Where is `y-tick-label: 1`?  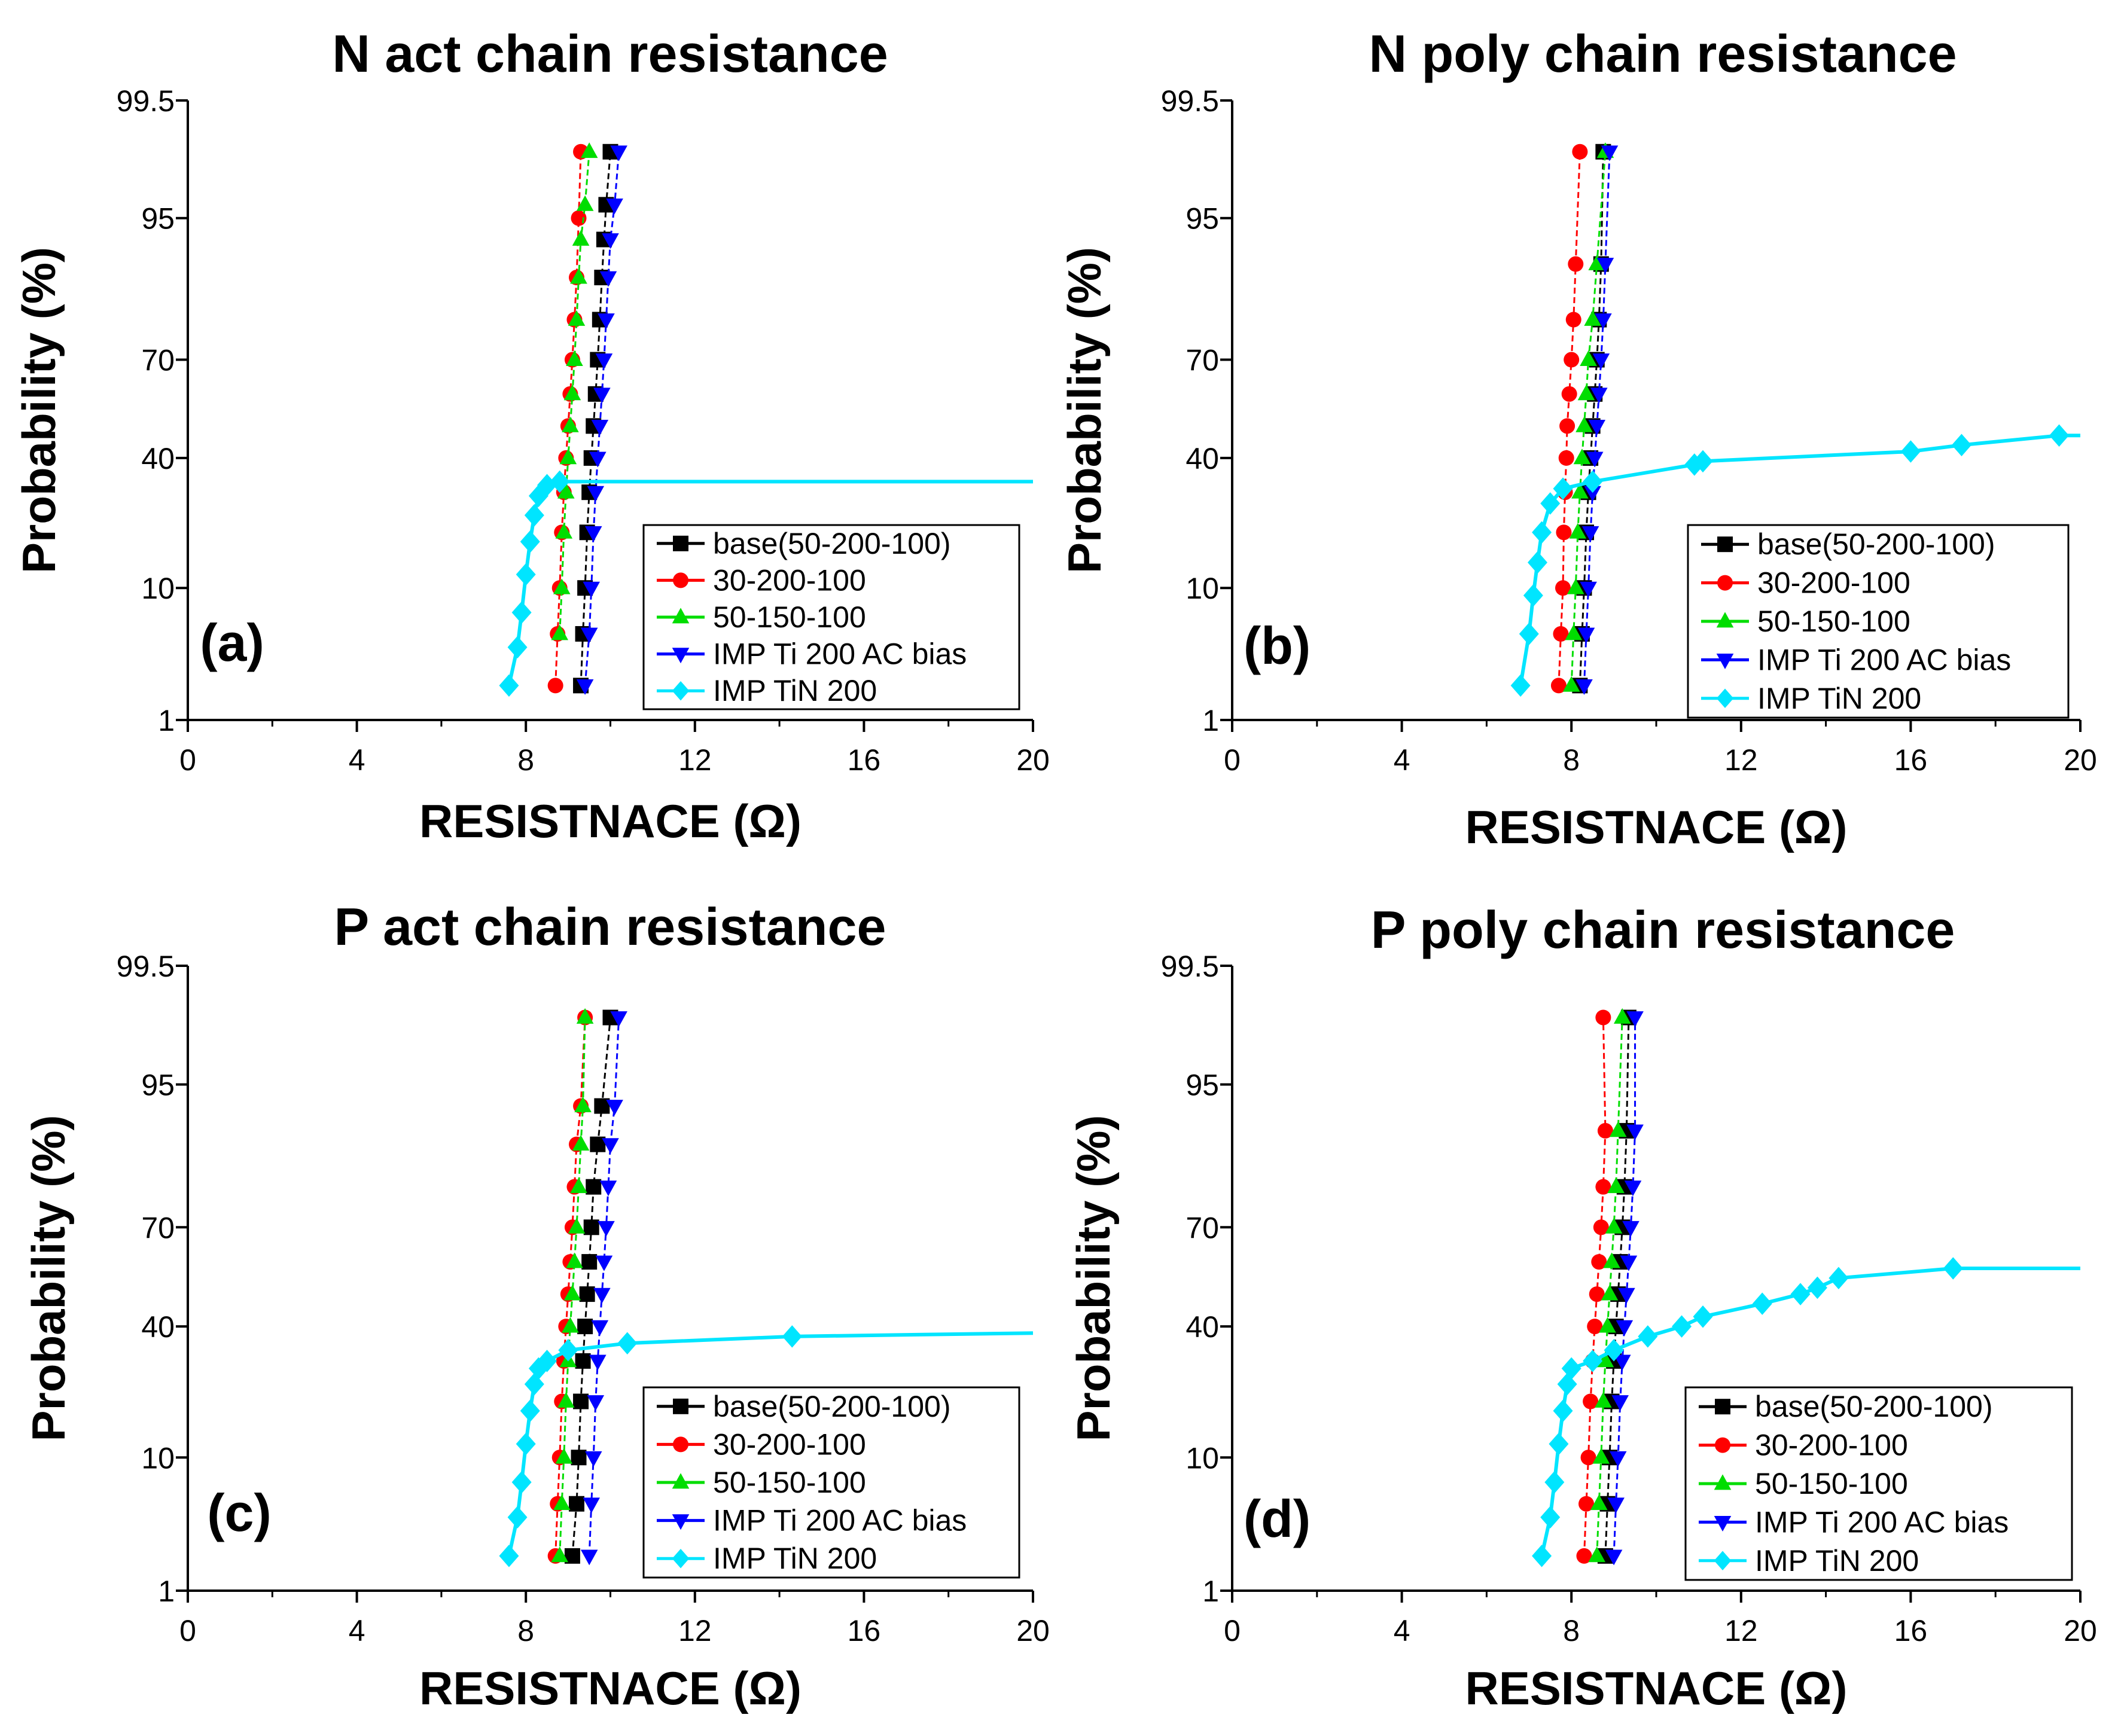 y-tick-label: 1 is located at coordinates (167, 720).